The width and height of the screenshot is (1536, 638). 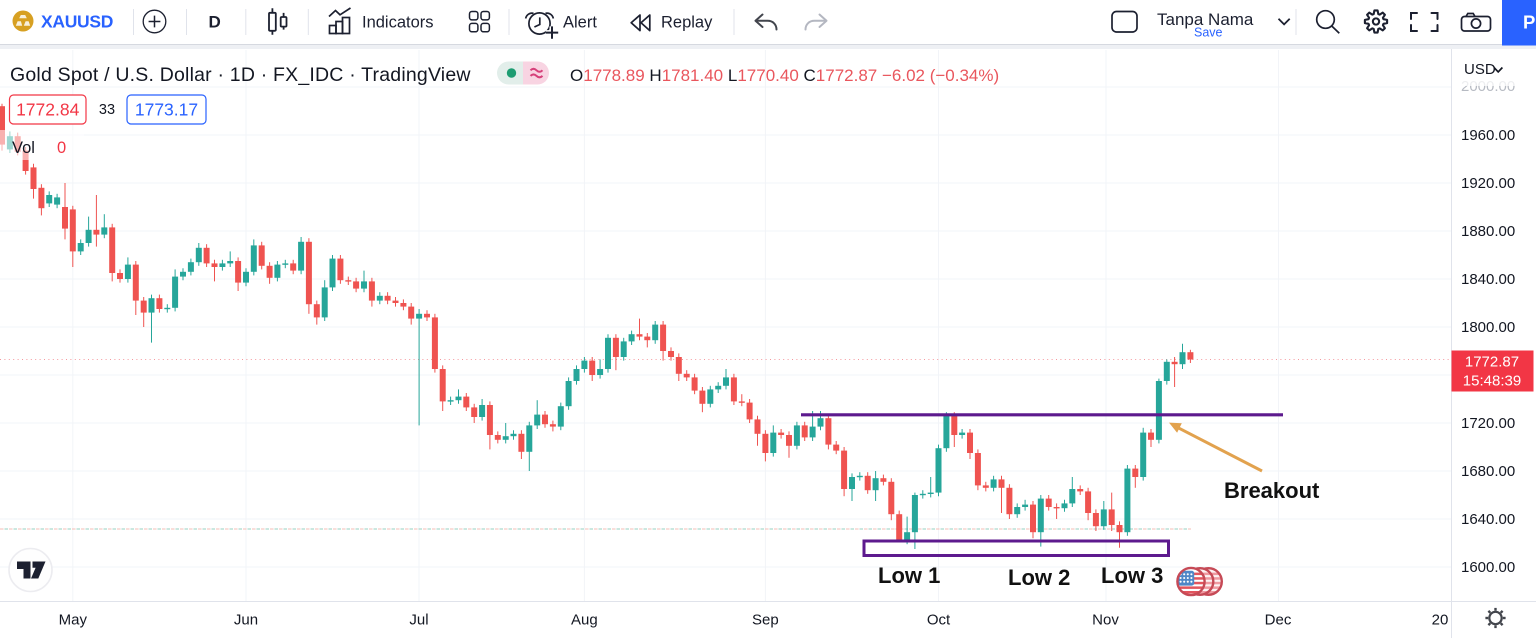 What do you see at coordinates (1492, 381) in the screenshot?
I see `svg-text: 15:48:39` at bounding box center [1492, 381].